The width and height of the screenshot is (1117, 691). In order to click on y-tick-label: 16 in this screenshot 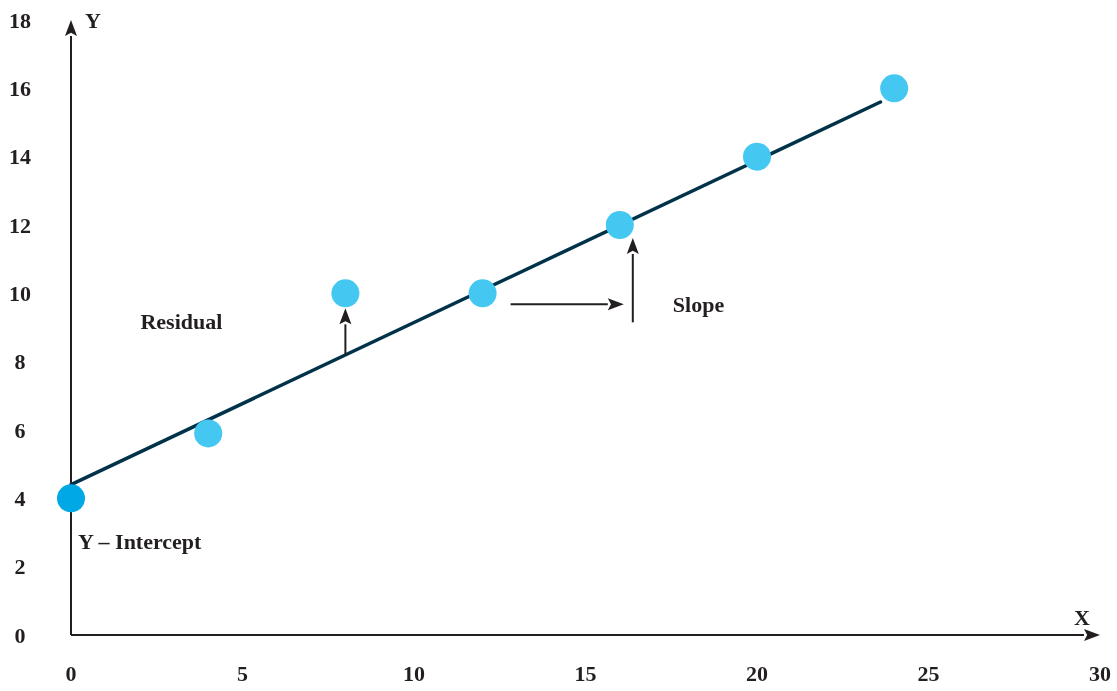, I will do `click(20, 89)`.